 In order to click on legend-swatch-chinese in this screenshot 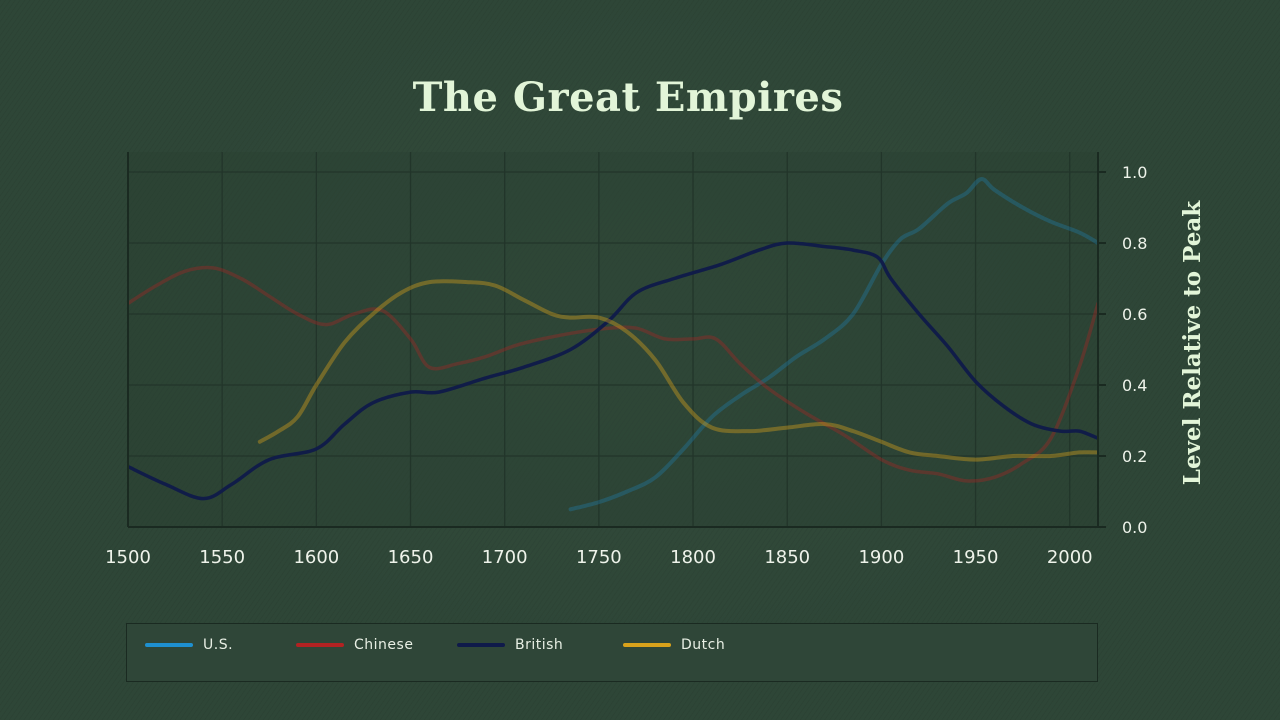, I will do `click(320, 645)`.